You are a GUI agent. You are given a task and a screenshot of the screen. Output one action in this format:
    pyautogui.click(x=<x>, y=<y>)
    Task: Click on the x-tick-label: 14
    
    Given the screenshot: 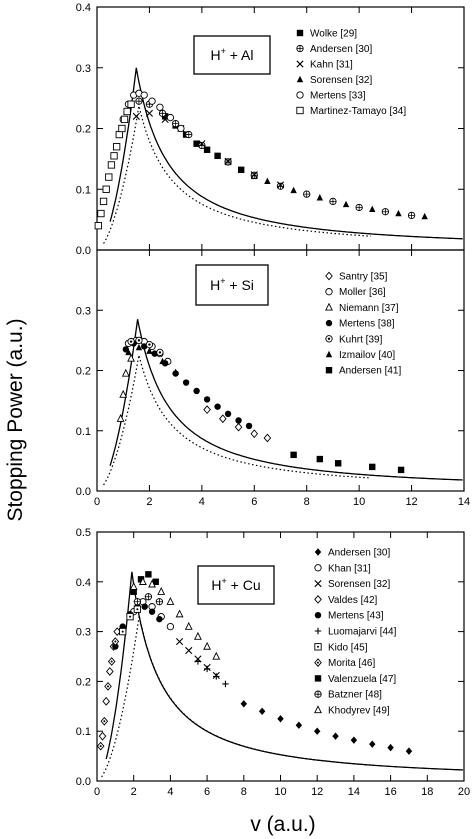 What is the action you would take?
    pyautogui.click(x=464, y=502)
    